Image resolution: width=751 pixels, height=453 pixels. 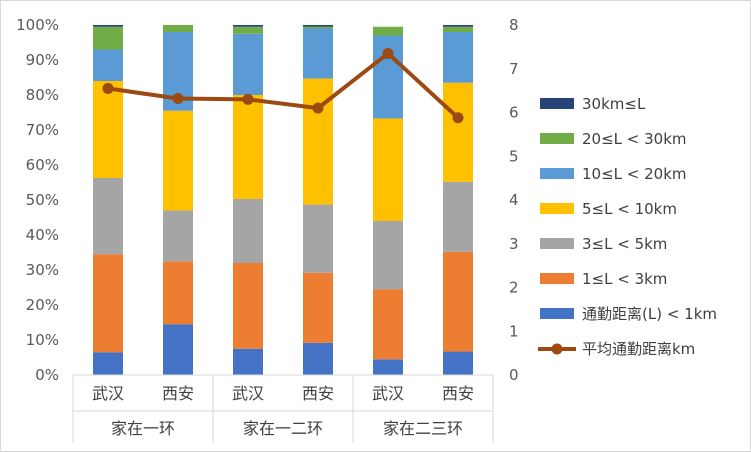 What do you see at coordinates (649, 314) in the screenshot?
I see `legend-label: 通勤距离(L) < 1km` at bounding box center [649, 314].